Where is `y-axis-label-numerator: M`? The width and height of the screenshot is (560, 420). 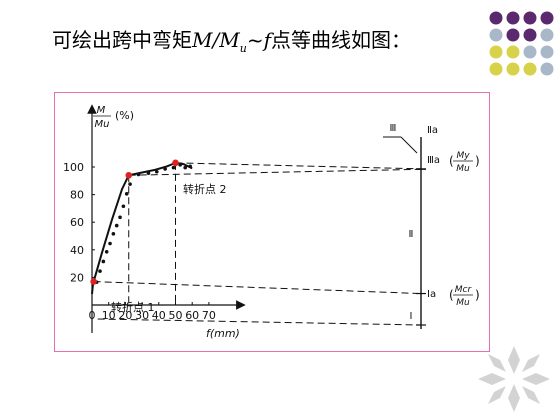
y-axis-label-numerator: M is located at coordinates (101, 110).